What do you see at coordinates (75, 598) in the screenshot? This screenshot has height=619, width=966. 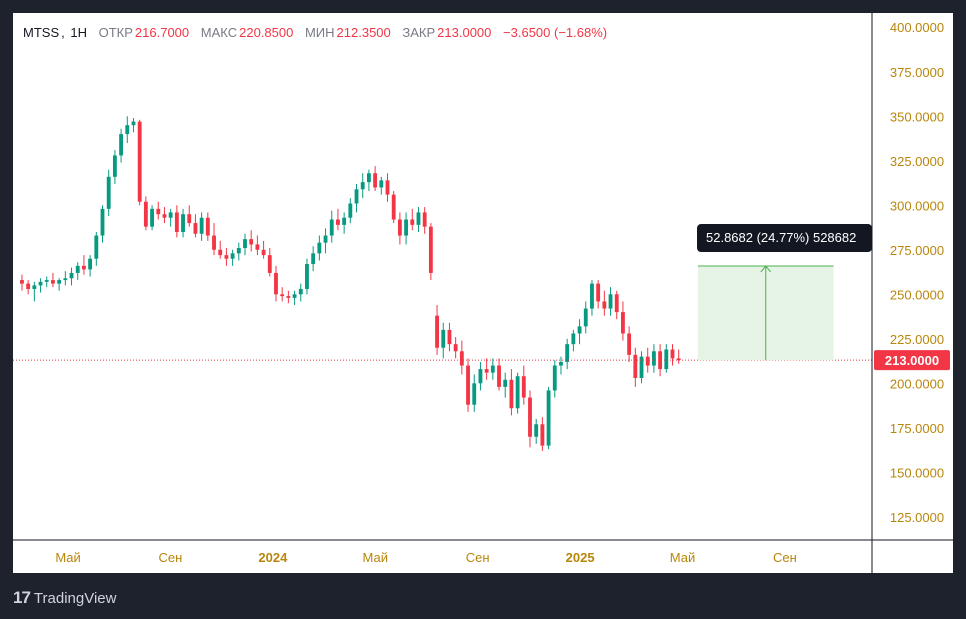 I see `brand-name: TradingView` at bounding box center [75, 598].